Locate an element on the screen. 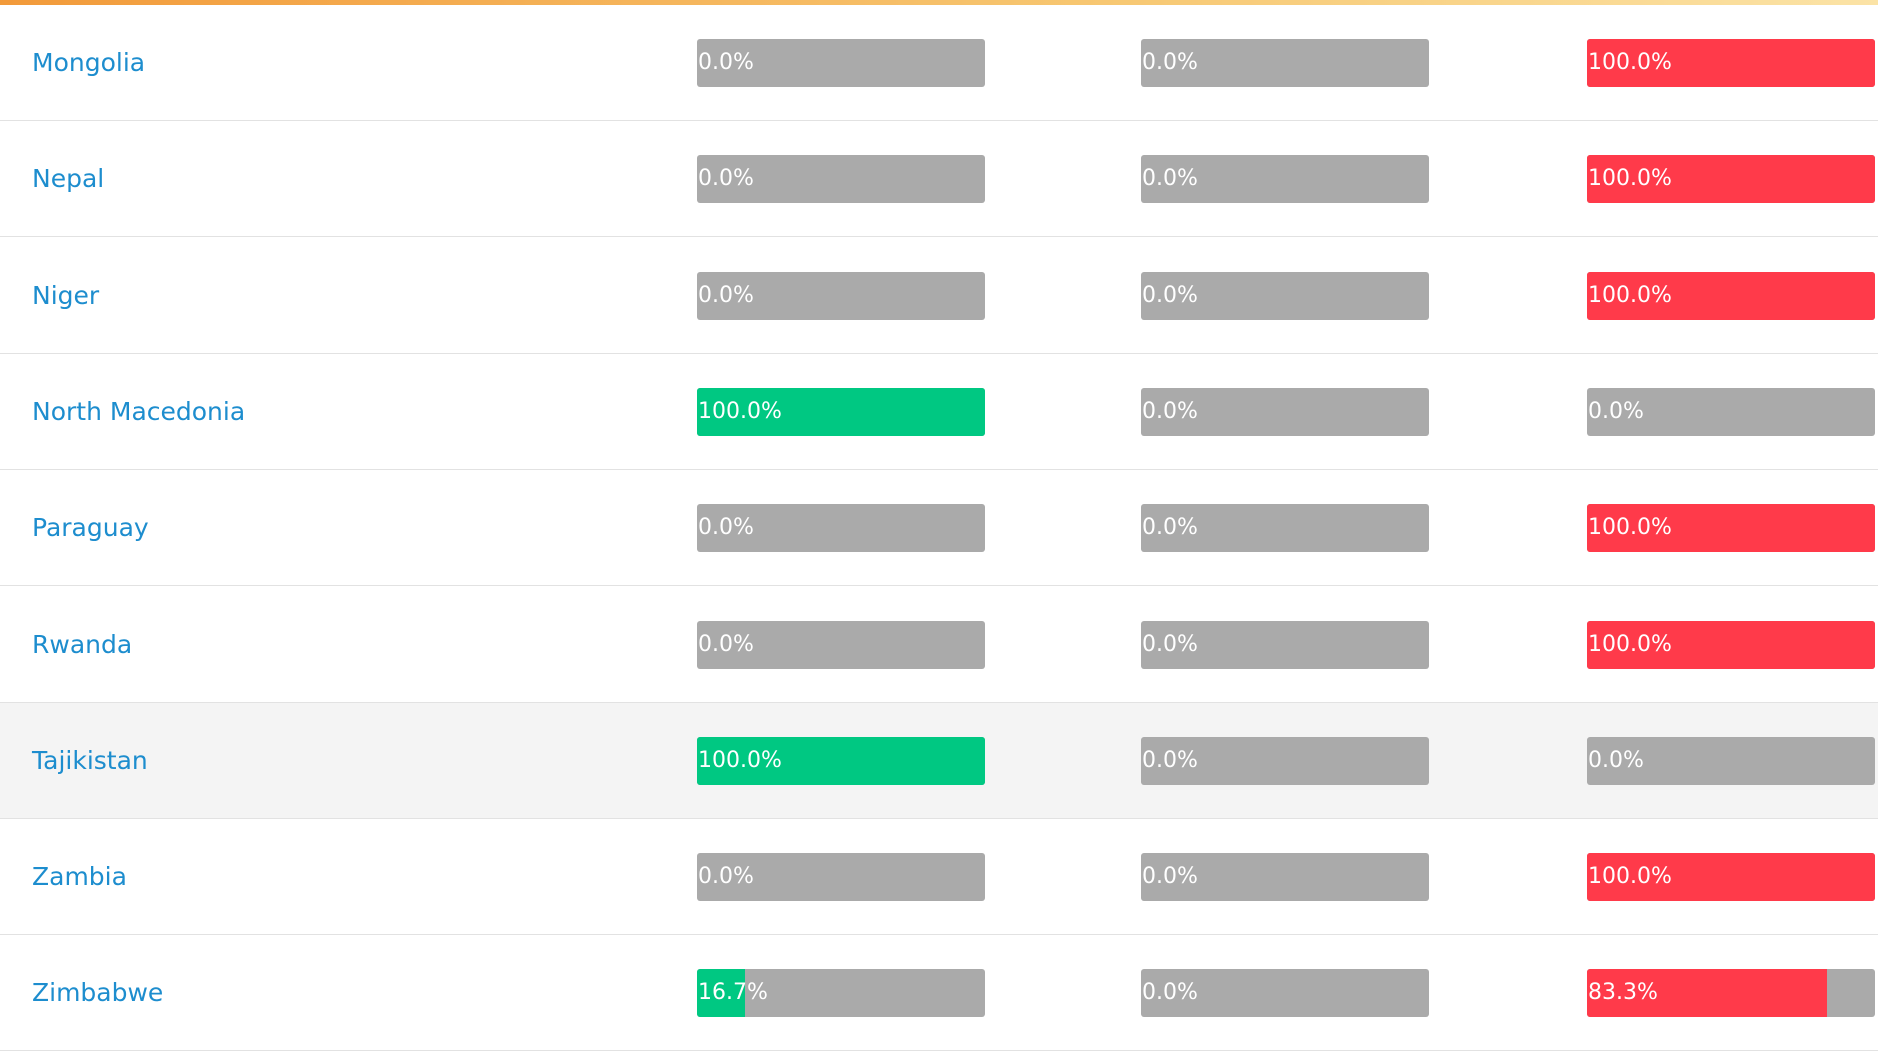 This screenshot has height=1051, width=1878. country-link: Nepal is located at coordinates (68, 179).